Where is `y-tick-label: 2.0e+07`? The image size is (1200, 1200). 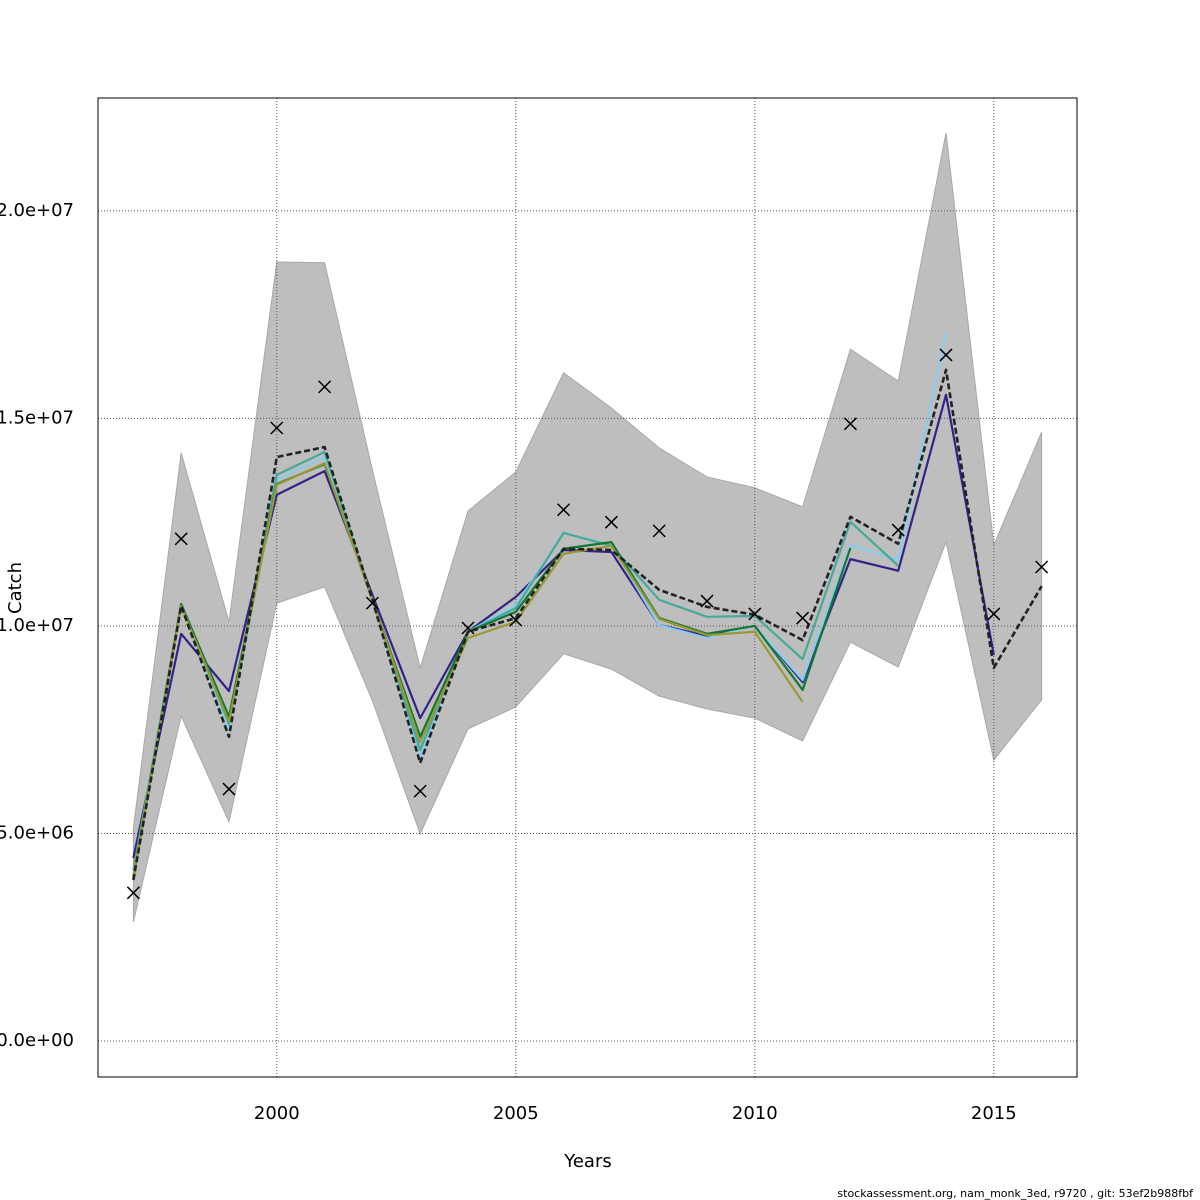 y-tick-label: 2.0e+07 is located at coordinates (37, 210).